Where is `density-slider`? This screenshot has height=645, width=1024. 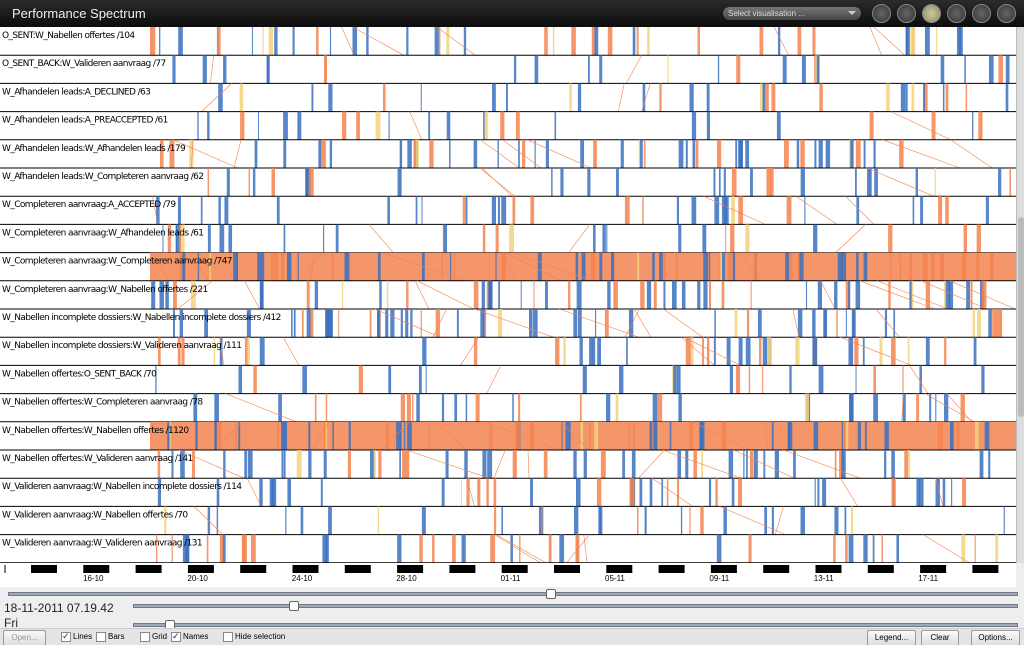 density-slider is located at coordinates (575, 625).